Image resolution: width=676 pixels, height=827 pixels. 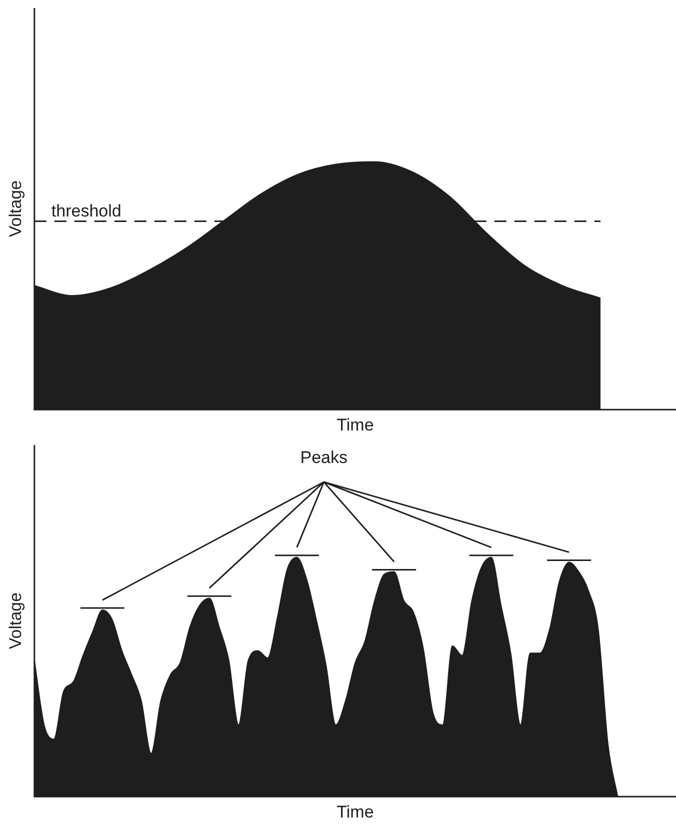 What do you see at coordinates (86, 210) in the screenshot?
I see `ref-line-label: threshold` at bounding box center [86, 210].